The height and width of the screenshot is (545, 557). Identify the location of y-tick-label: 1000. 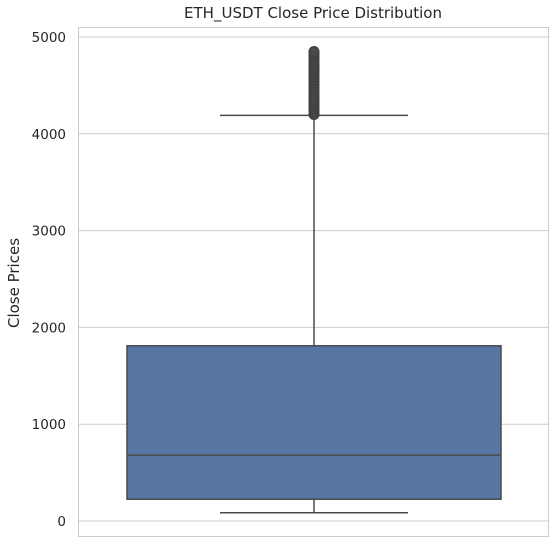
(49, 425).